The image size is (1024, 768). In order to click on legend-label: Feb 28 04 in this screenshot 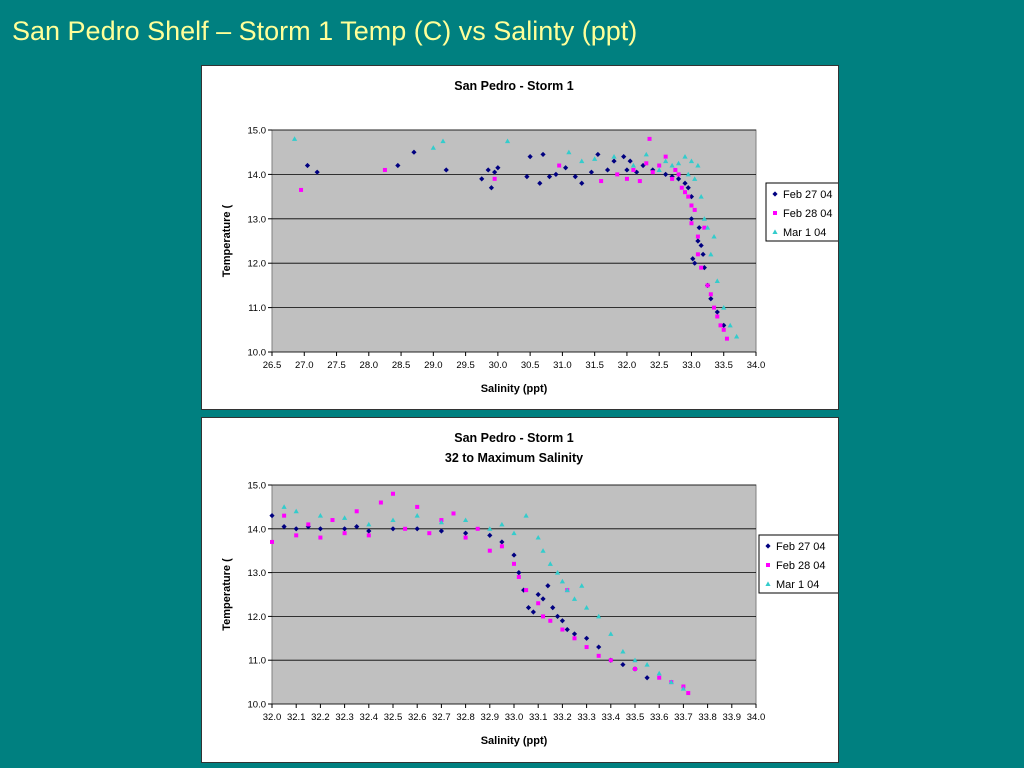, I will do `click(801, 566)`.